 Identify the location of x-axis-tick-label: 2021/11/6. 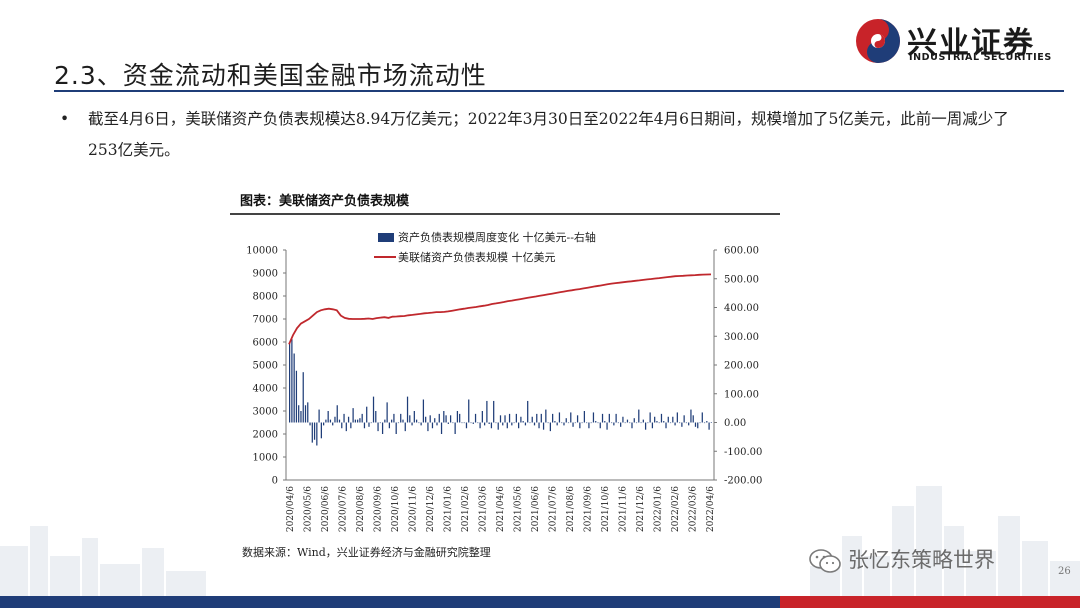
(624, 509).